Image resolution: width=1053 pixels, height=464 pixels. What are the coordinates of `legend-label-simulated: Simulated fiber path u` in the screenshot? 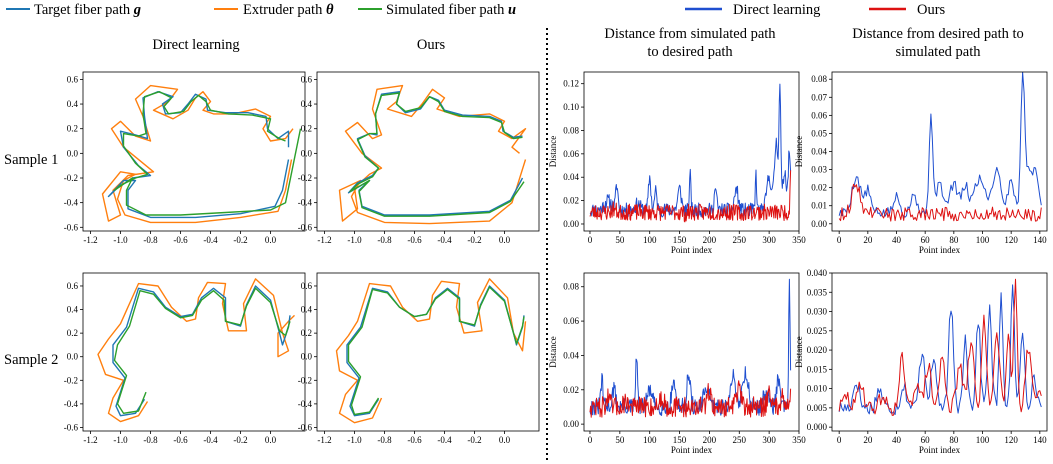 It's located at (451, 10).